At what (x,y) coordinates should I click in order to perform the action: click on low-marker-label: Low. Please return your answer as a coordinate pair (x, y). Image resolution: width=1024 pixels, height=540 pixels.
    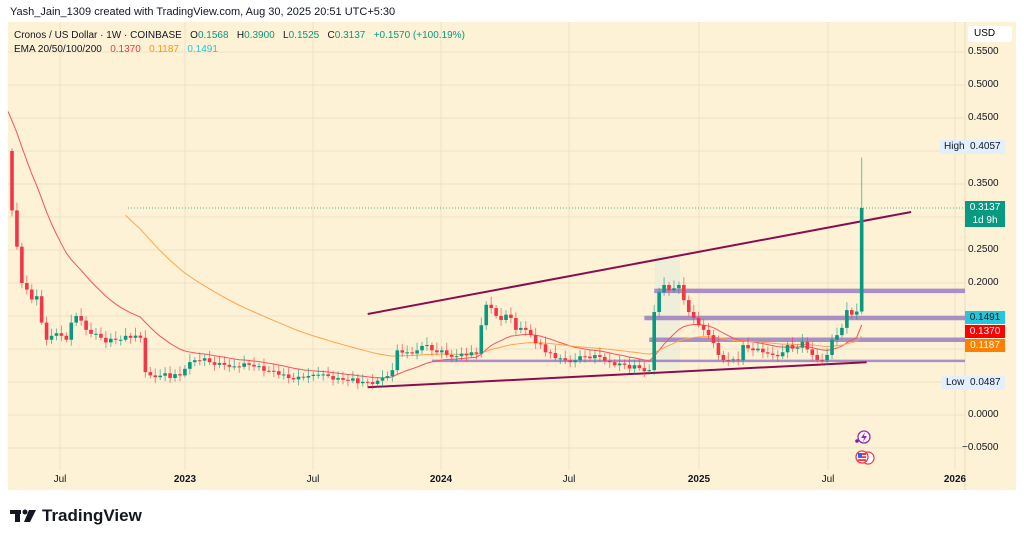
    Looking at the image, I should click on (955, 383).